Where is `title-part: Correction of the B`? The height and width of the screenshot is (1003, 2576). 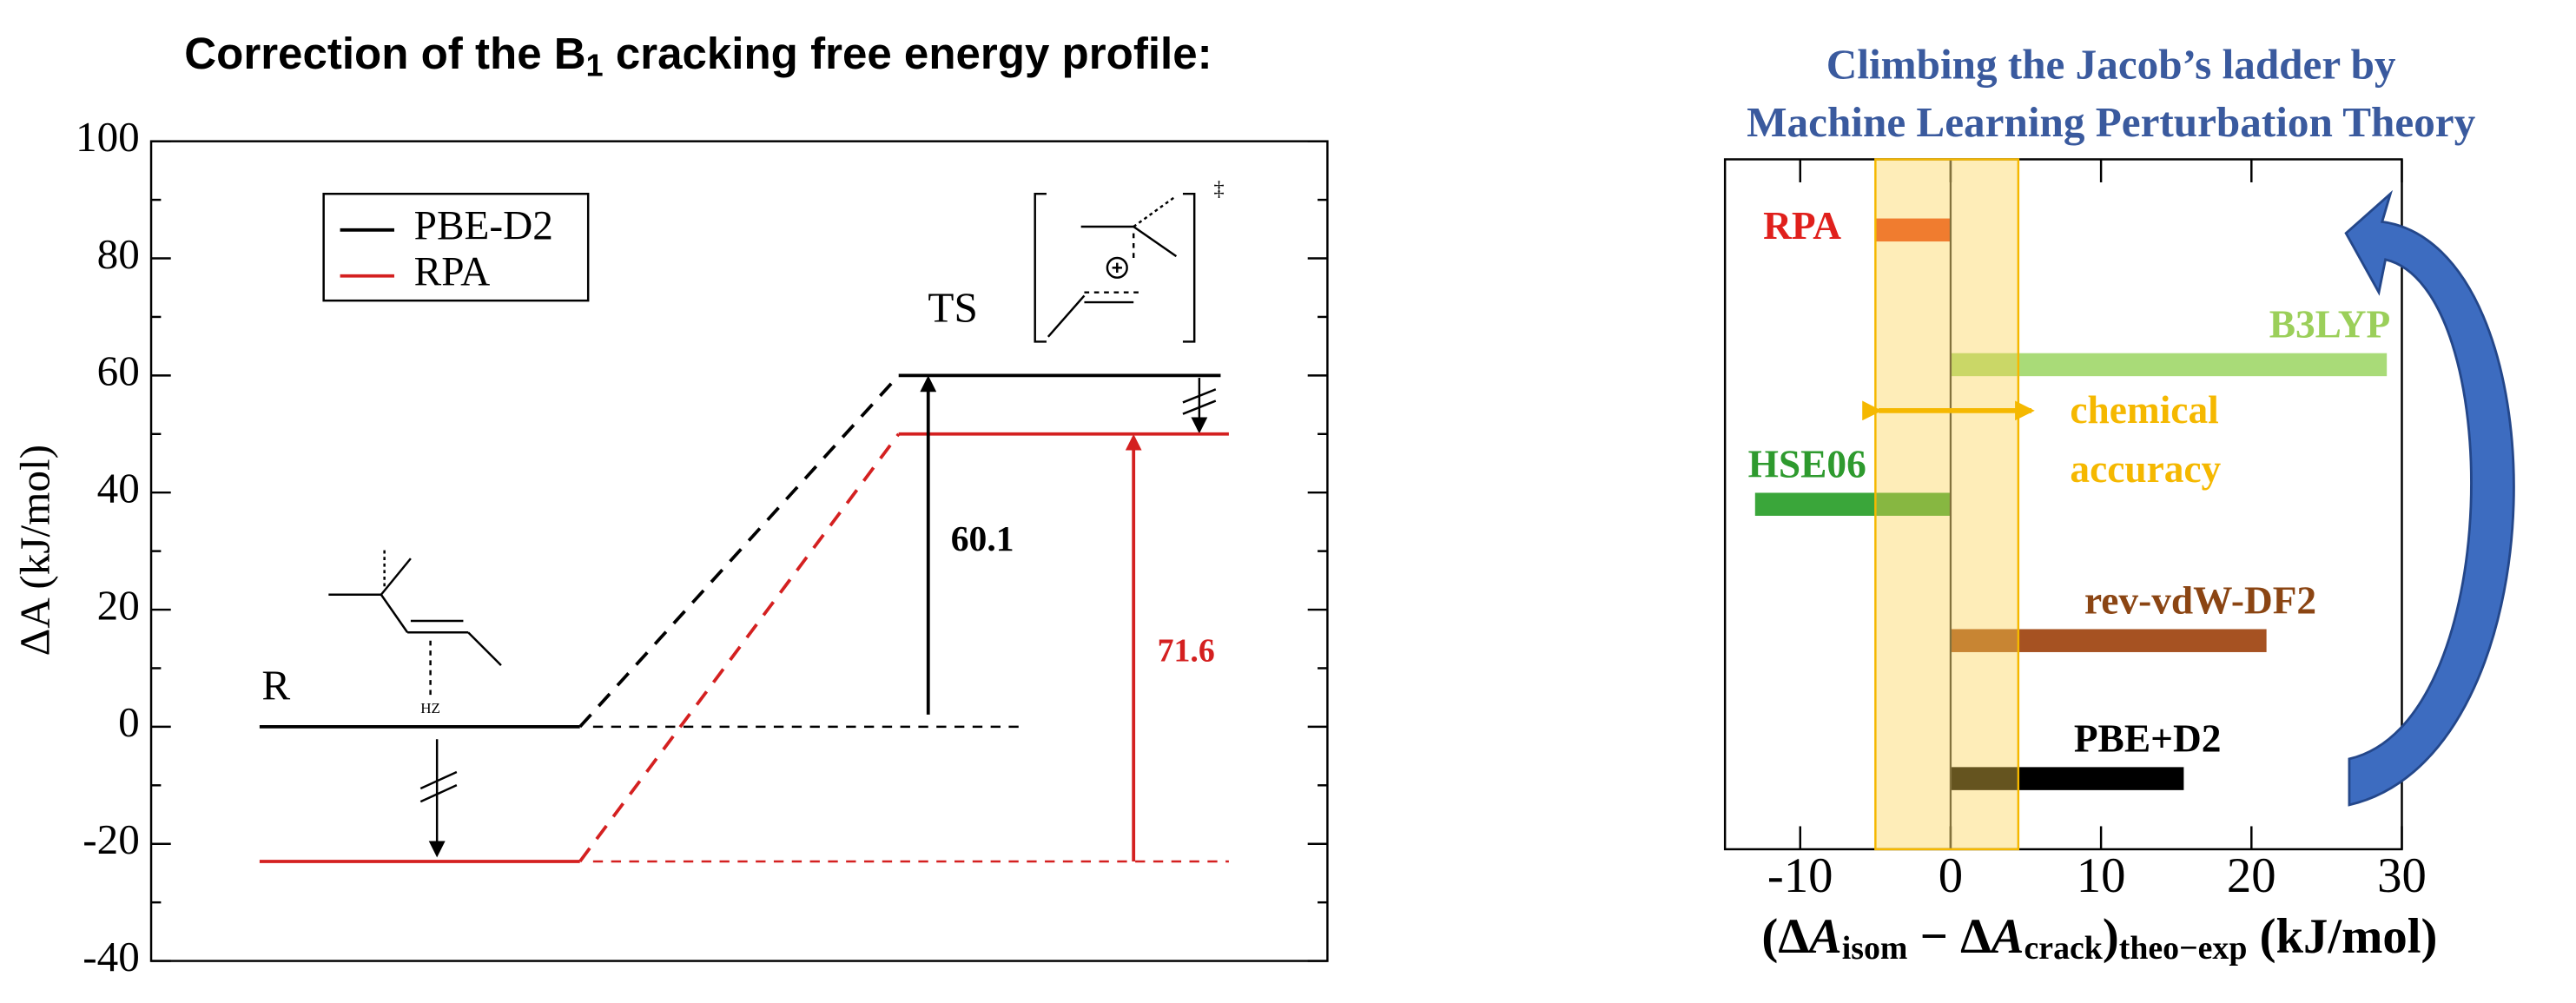
title-part: Correction of the B is located at coordinates (384, 54).